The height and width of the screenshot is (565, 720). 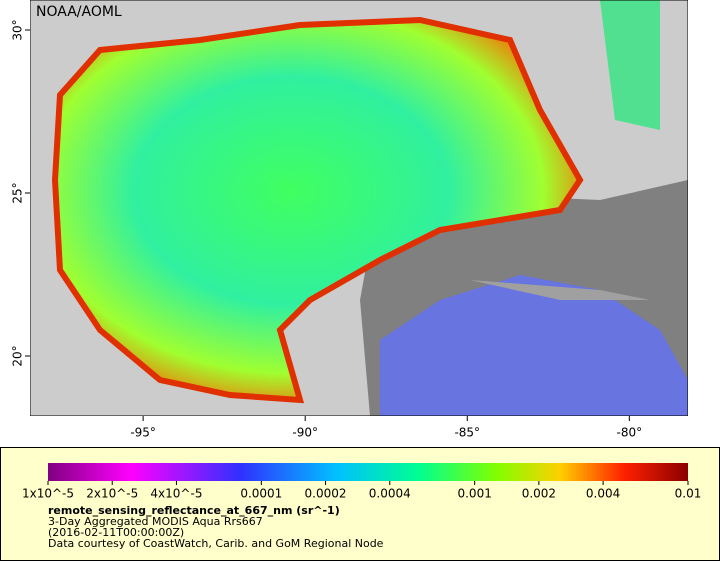 I want to click on atlantic, so click(x=630, y=65).